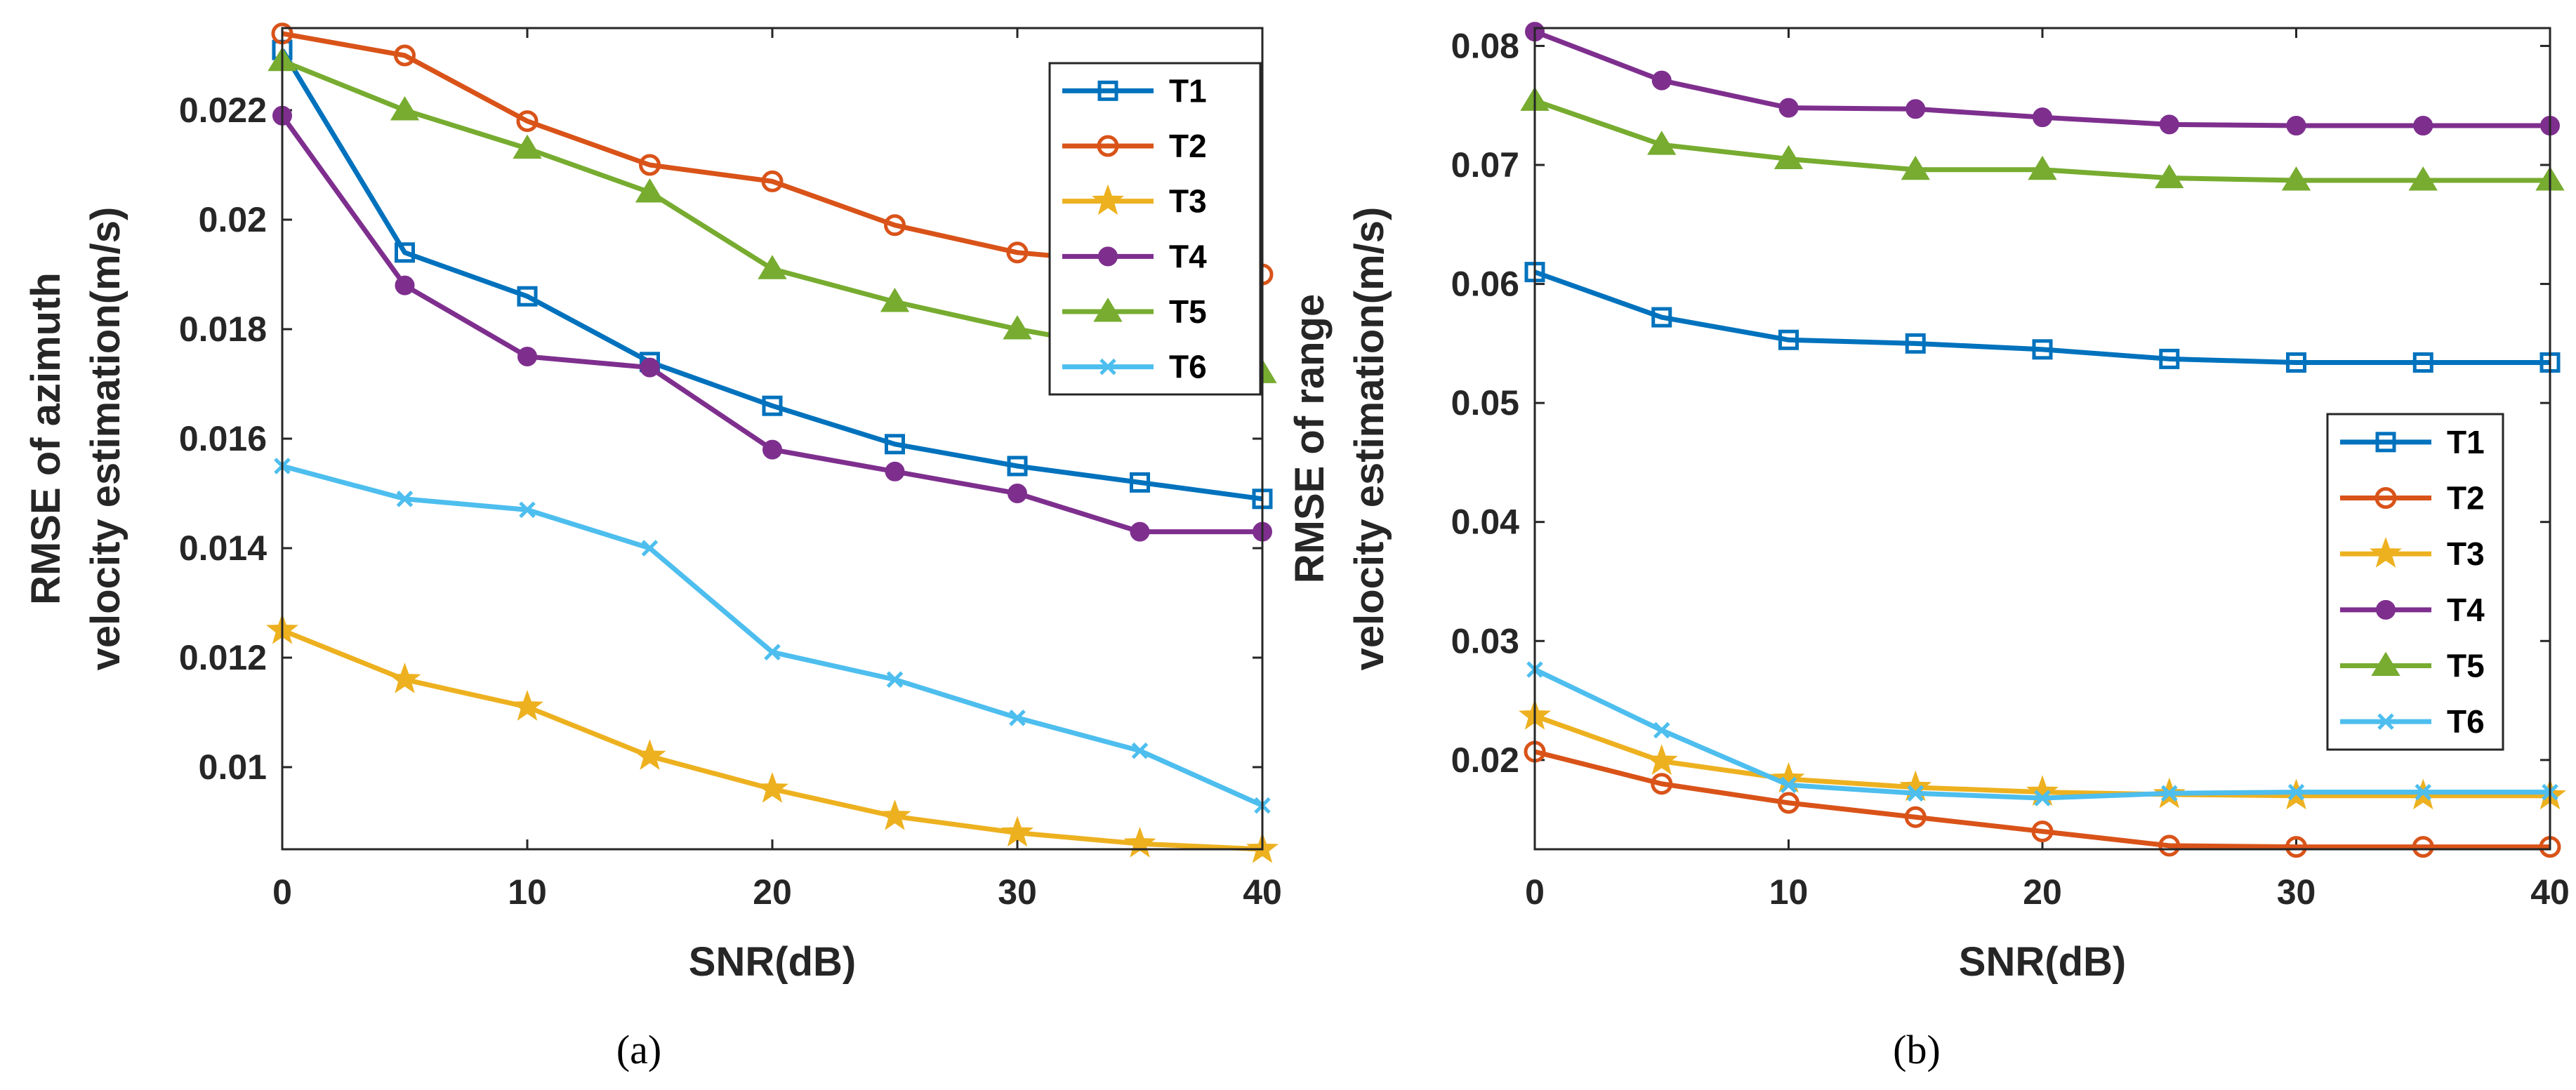 This screenshot has height=1090, width=2576. Describe the element at coordinates (1917, 1049) in the screenshot. I see `panel-caption: (b)` at that location.